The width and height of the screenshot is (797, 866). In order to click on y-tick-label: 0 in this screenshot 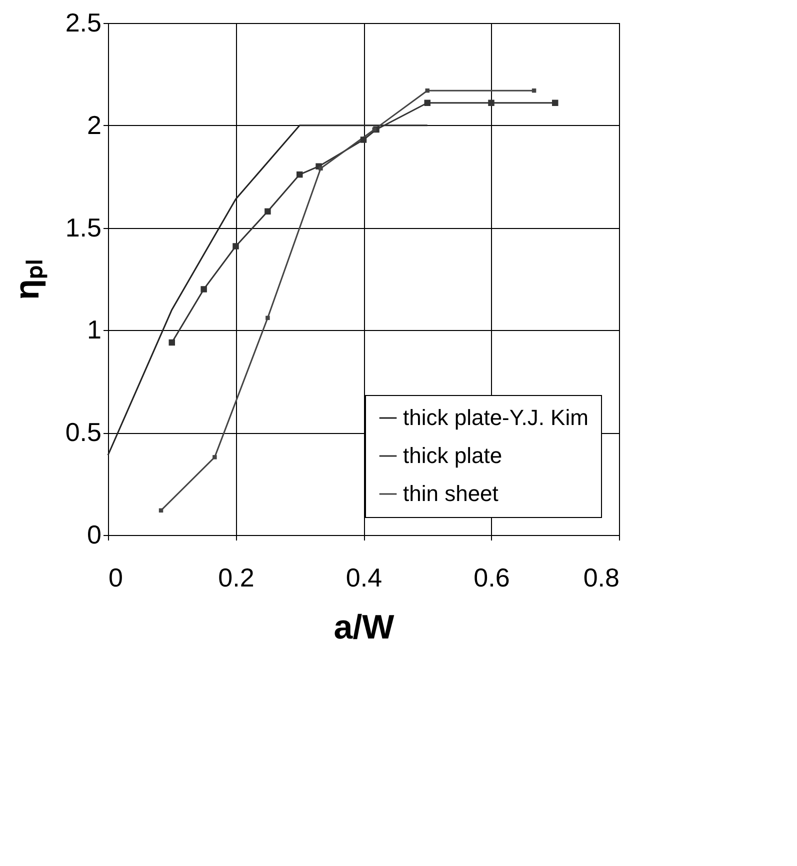, I will do `click(94, 535)`.